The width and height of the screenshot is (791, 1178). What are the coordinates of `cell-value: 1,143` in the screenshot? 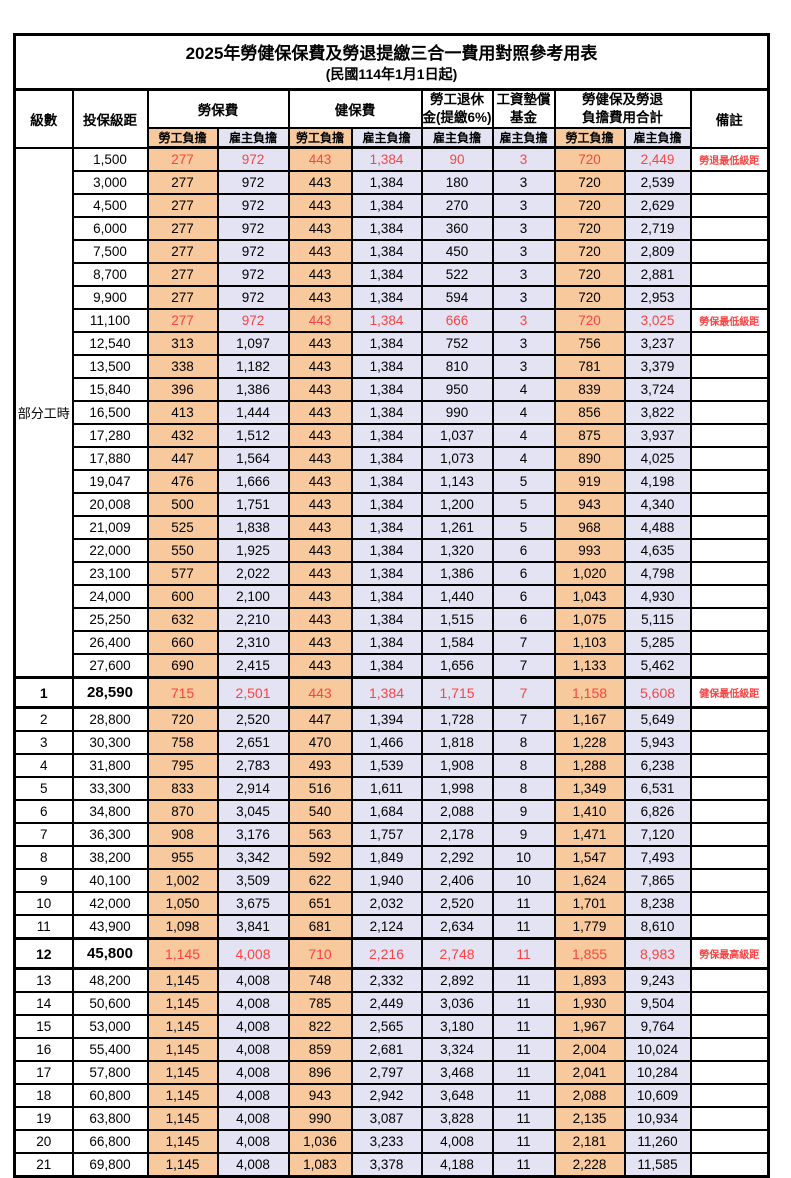 It's located at (457, 482).